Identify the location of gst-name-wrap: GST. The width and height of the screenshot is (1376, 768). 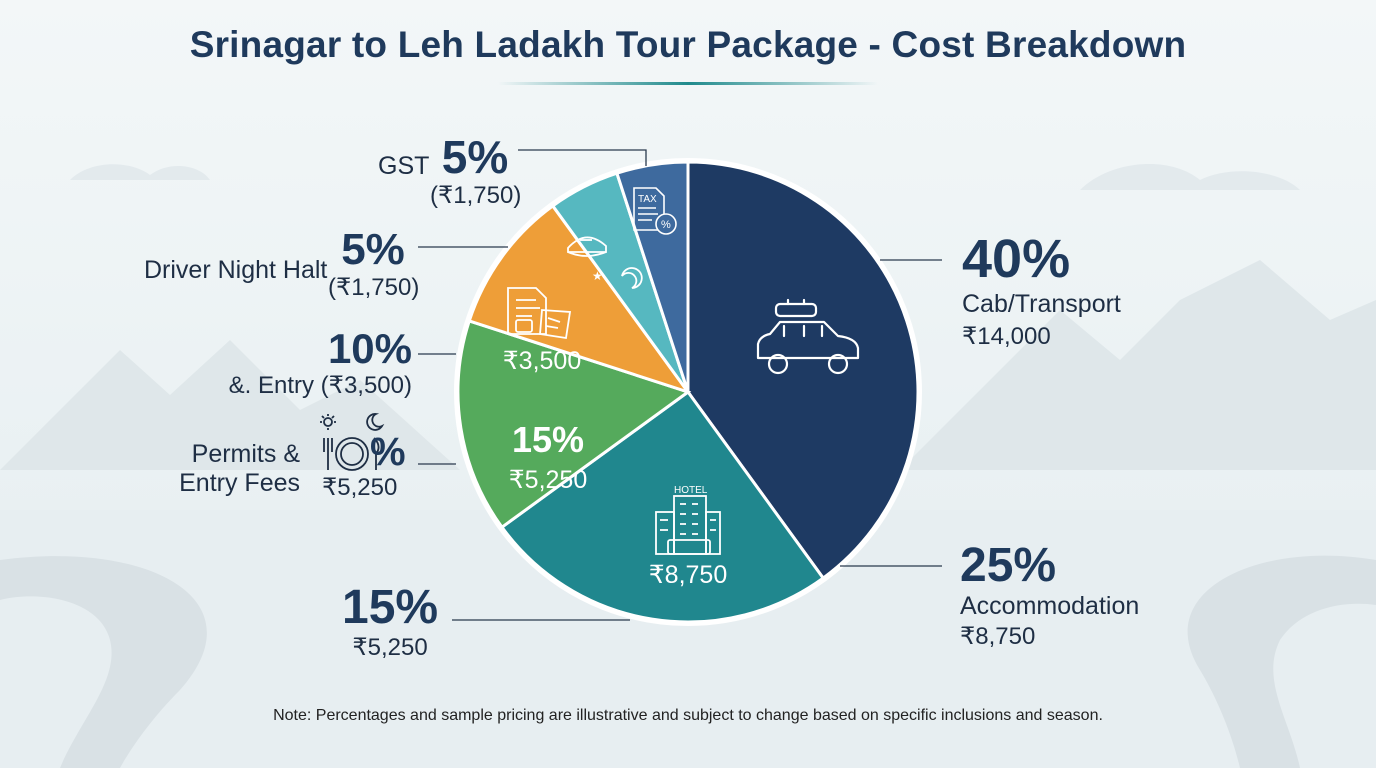
(403, 166).